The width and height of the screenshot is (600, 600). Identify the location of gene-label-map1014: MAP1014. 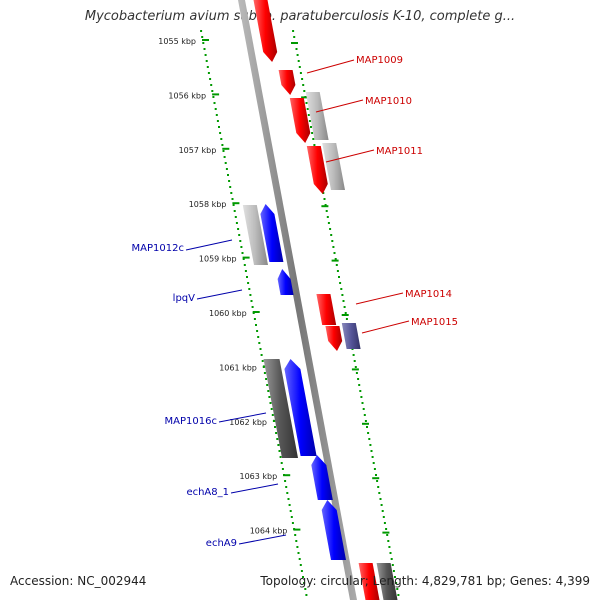
(428, 294).